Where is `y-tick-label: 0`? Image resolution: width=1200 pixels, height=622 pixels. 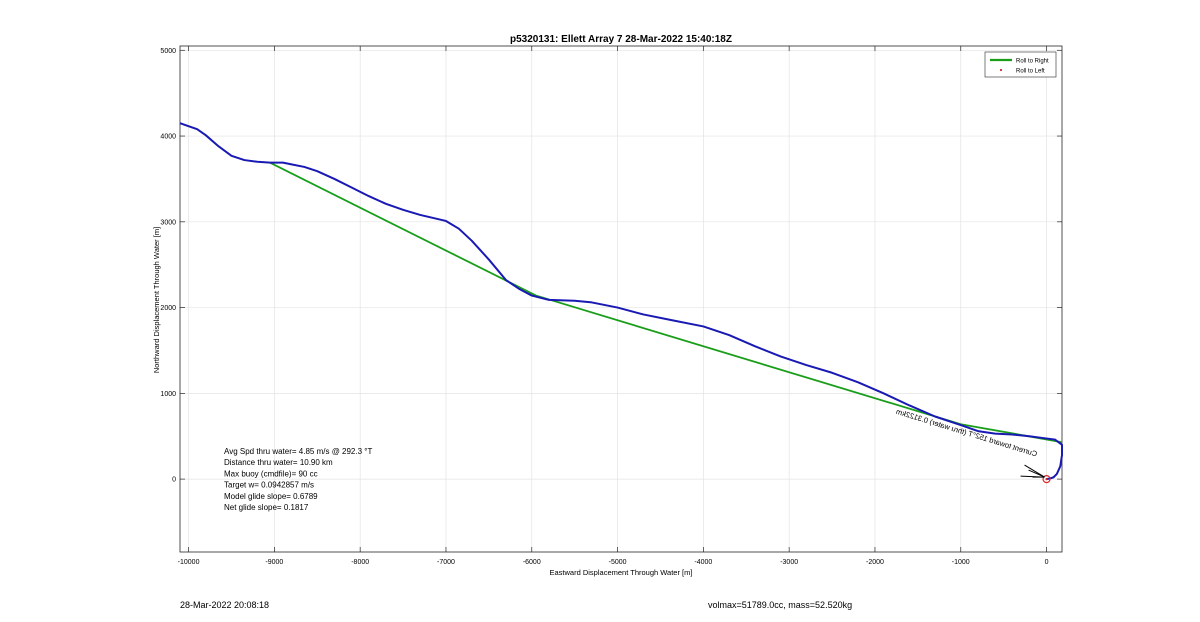 y-tick-label: 0 is located at coordinates (174, 480).